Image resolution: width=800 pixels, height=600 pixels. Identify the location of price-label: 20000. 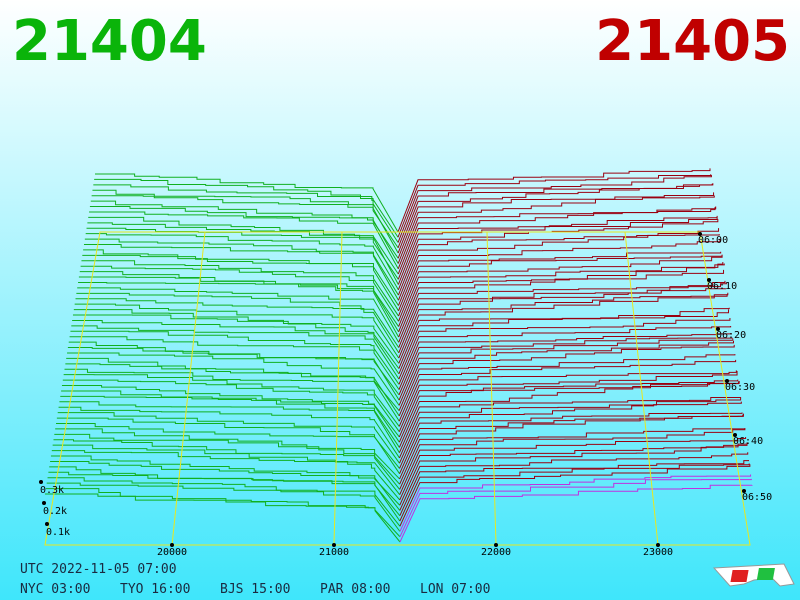
(172, 552).